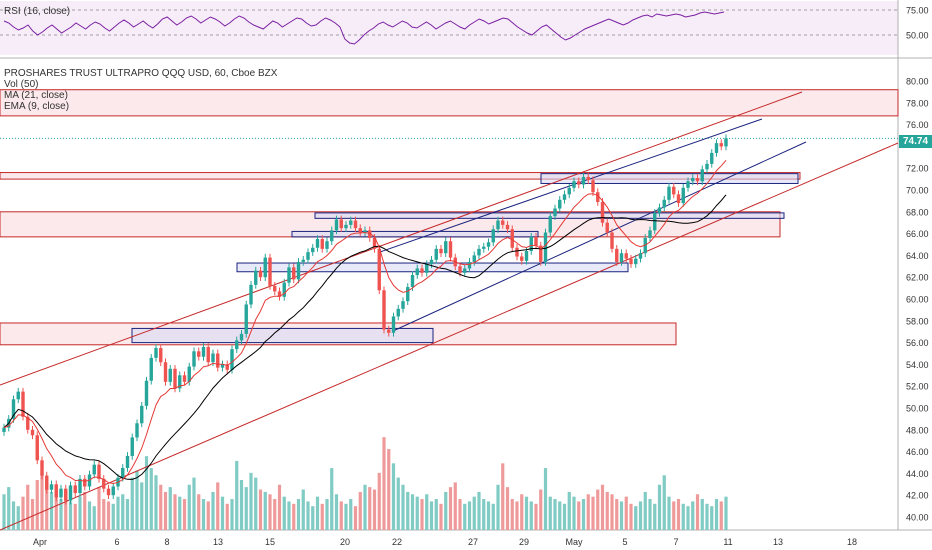  Describe the element at coordinates (524, 542) in the screenshot. I see `time-tick-label: 29` at that location.